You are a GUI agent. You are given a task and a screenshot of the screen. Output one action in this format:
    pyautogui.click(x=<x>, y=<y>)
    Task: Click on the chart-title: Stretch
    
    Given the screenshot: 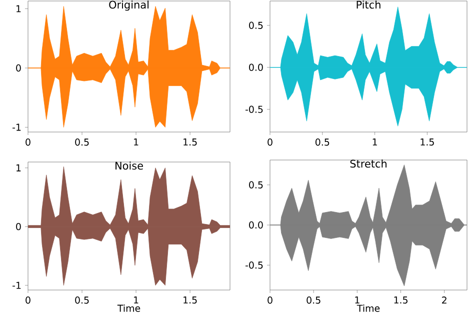 What is the action you would take?
    pyautogui.click(x=368, y=164)
    